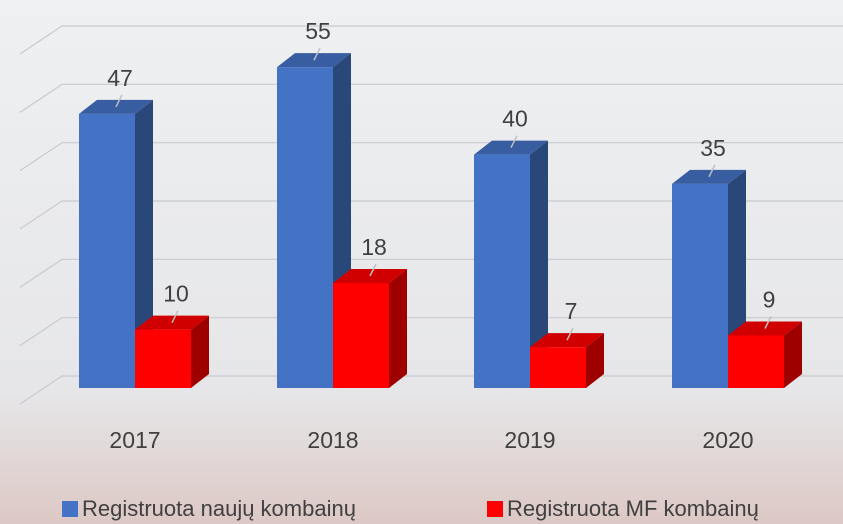  I want to click on x-tick-label: 2018, so click(332, 440).